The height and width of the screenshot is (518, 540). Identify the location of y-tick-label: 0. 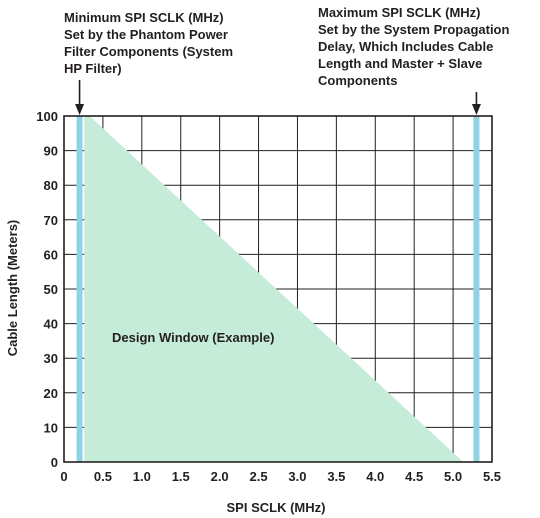
(54, 462).